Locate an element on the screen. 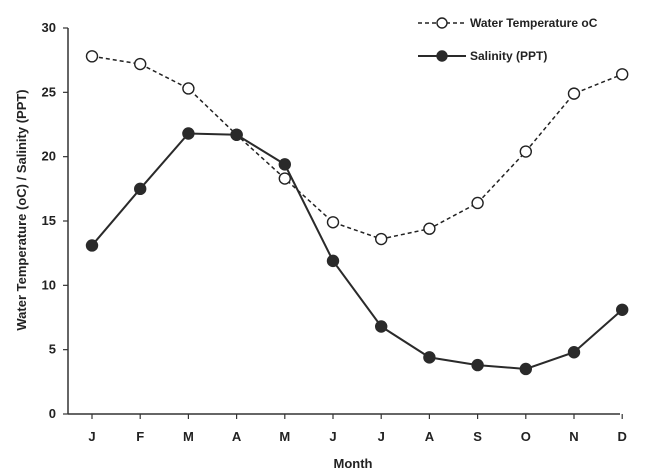 The height and width of the screenshot is (473, 646). legend-label: Water Temperature oC is located at coordinates (534, 23).